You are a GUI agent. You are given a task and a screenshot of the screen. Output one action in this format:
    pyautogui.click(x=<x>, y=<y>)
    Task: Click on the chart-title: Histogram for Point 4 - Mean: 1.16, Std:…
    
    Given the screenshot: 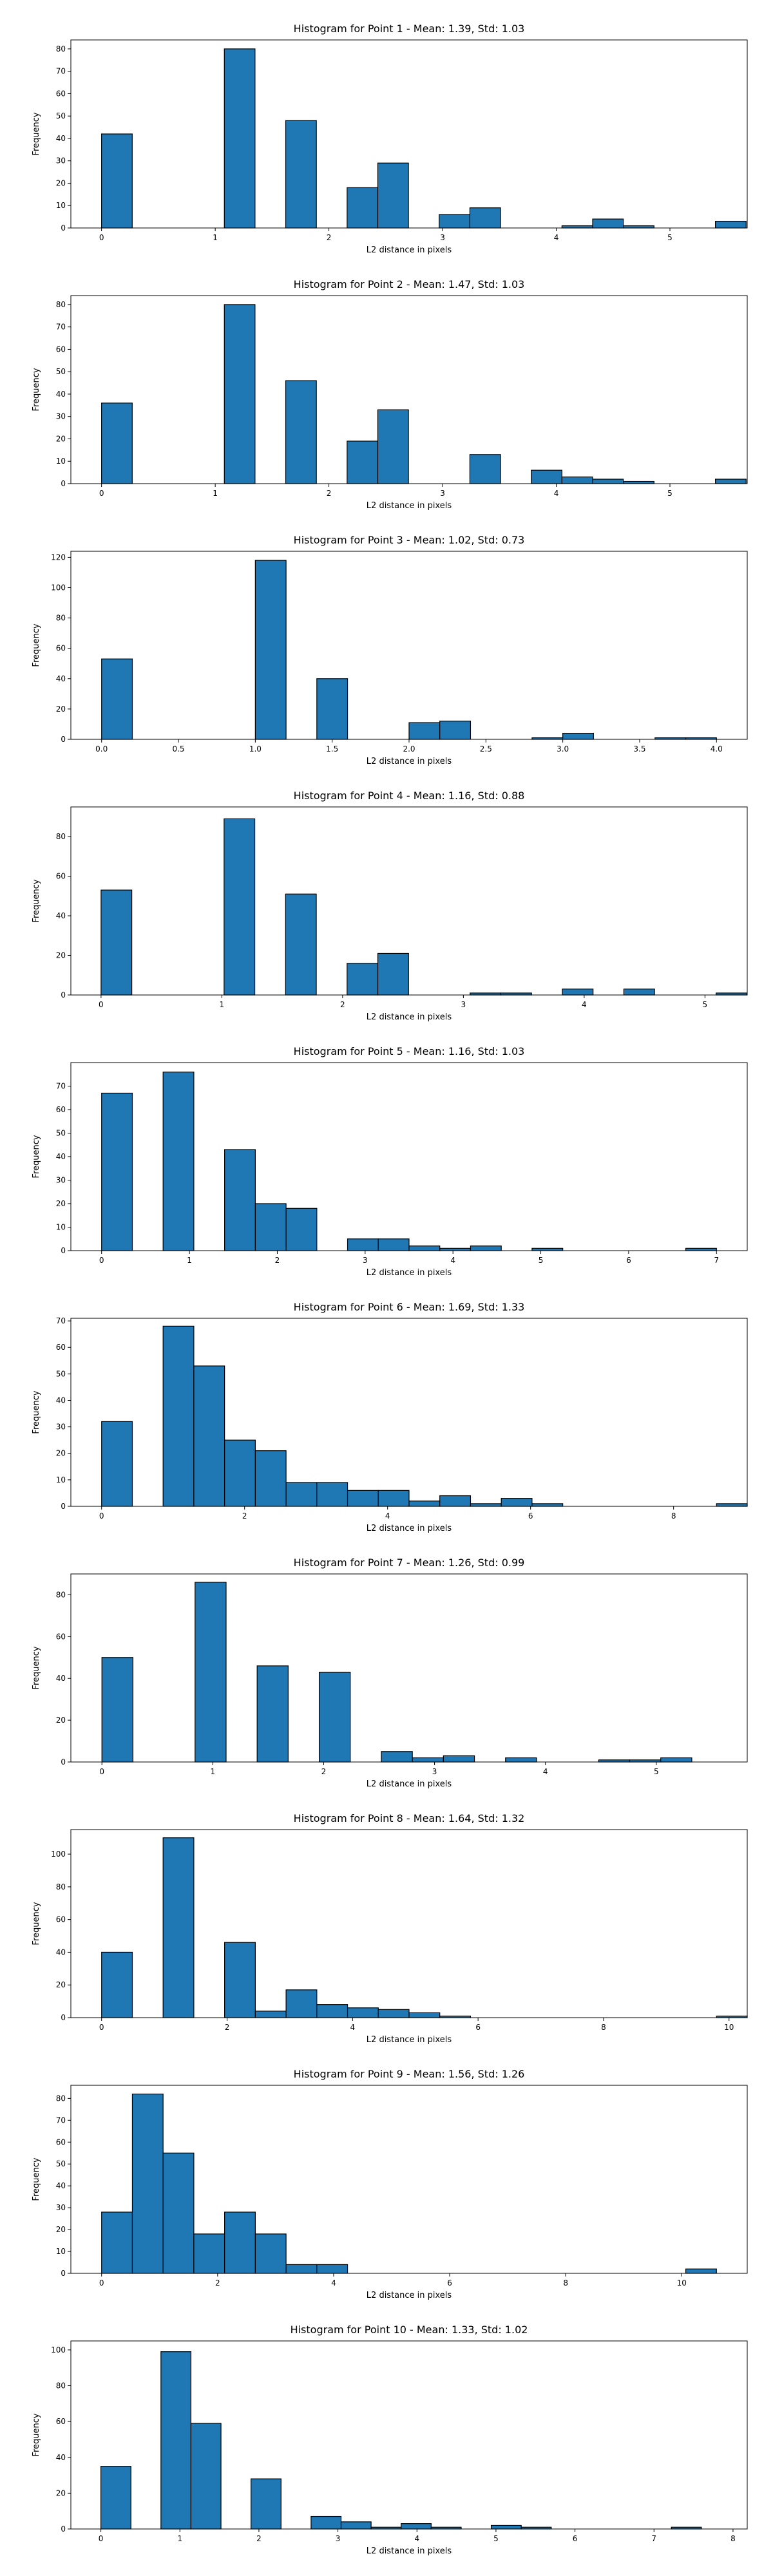 What is the action you would take?
    pyautogui.click(x=409, y=796)
    